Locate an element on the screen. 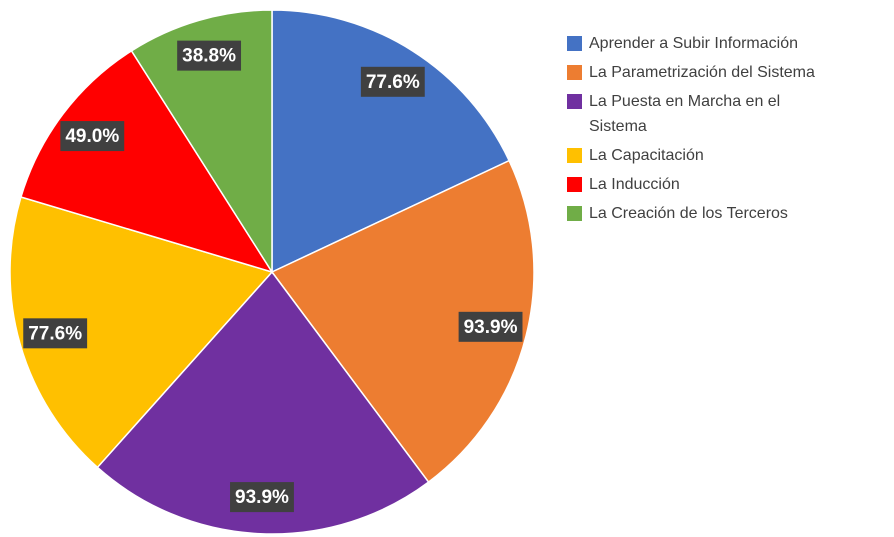 Image resolution: width=894 pixels, height=537 pixels. legend-line: Sistema is located at coordinates (618, 126).